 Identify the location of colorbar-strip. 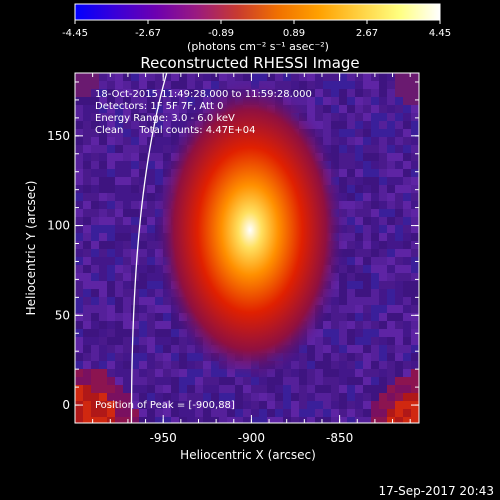
(257, 12).